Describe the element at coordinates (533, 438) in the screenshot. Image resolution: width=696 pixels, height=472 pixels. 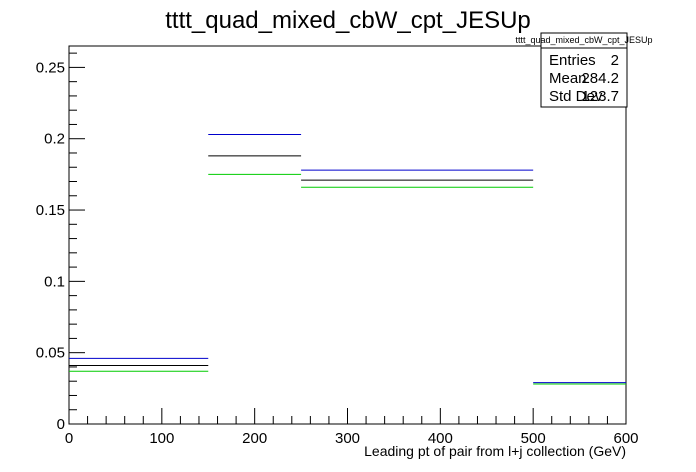
I see `x-tick-label: 500` at that location.